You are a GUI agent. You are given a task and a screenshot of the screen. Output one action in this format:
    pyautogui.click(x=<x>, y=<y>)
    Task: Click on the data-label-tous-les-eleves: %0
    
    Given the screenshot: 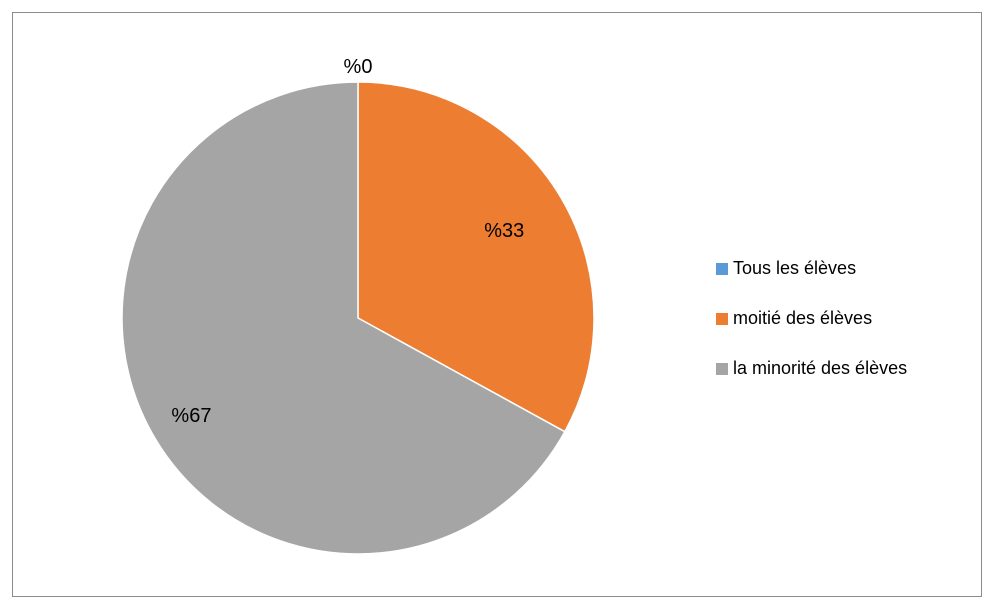 What is the action you would take?
    pyautogui.click(x=358, y=67)
    